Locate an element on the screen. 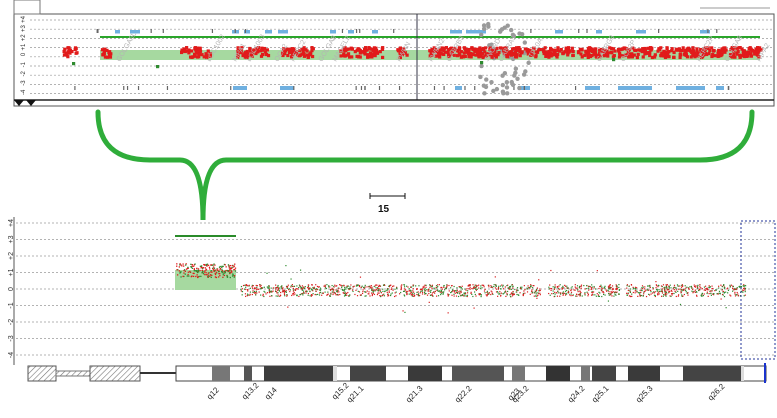 The image size is (777, 418). top-right-arrow-icon is located at coordinates (31, 103).